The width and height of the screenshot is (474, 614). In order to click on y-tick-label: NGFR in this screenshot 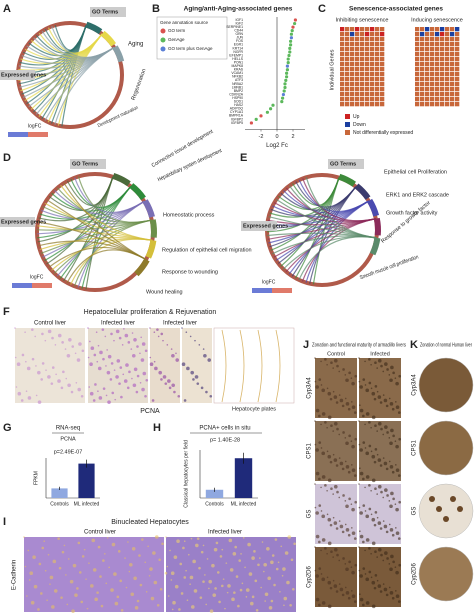, I will do `click(238, 52)`.